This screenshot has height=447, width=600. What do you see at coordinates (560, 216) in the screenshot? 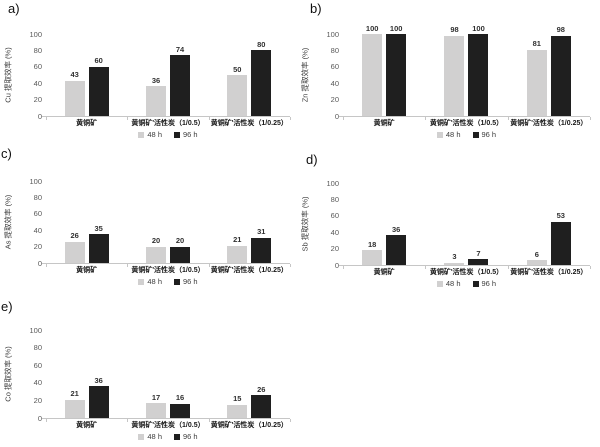
I see `data-label: 53` at bounding box center [560, 216].